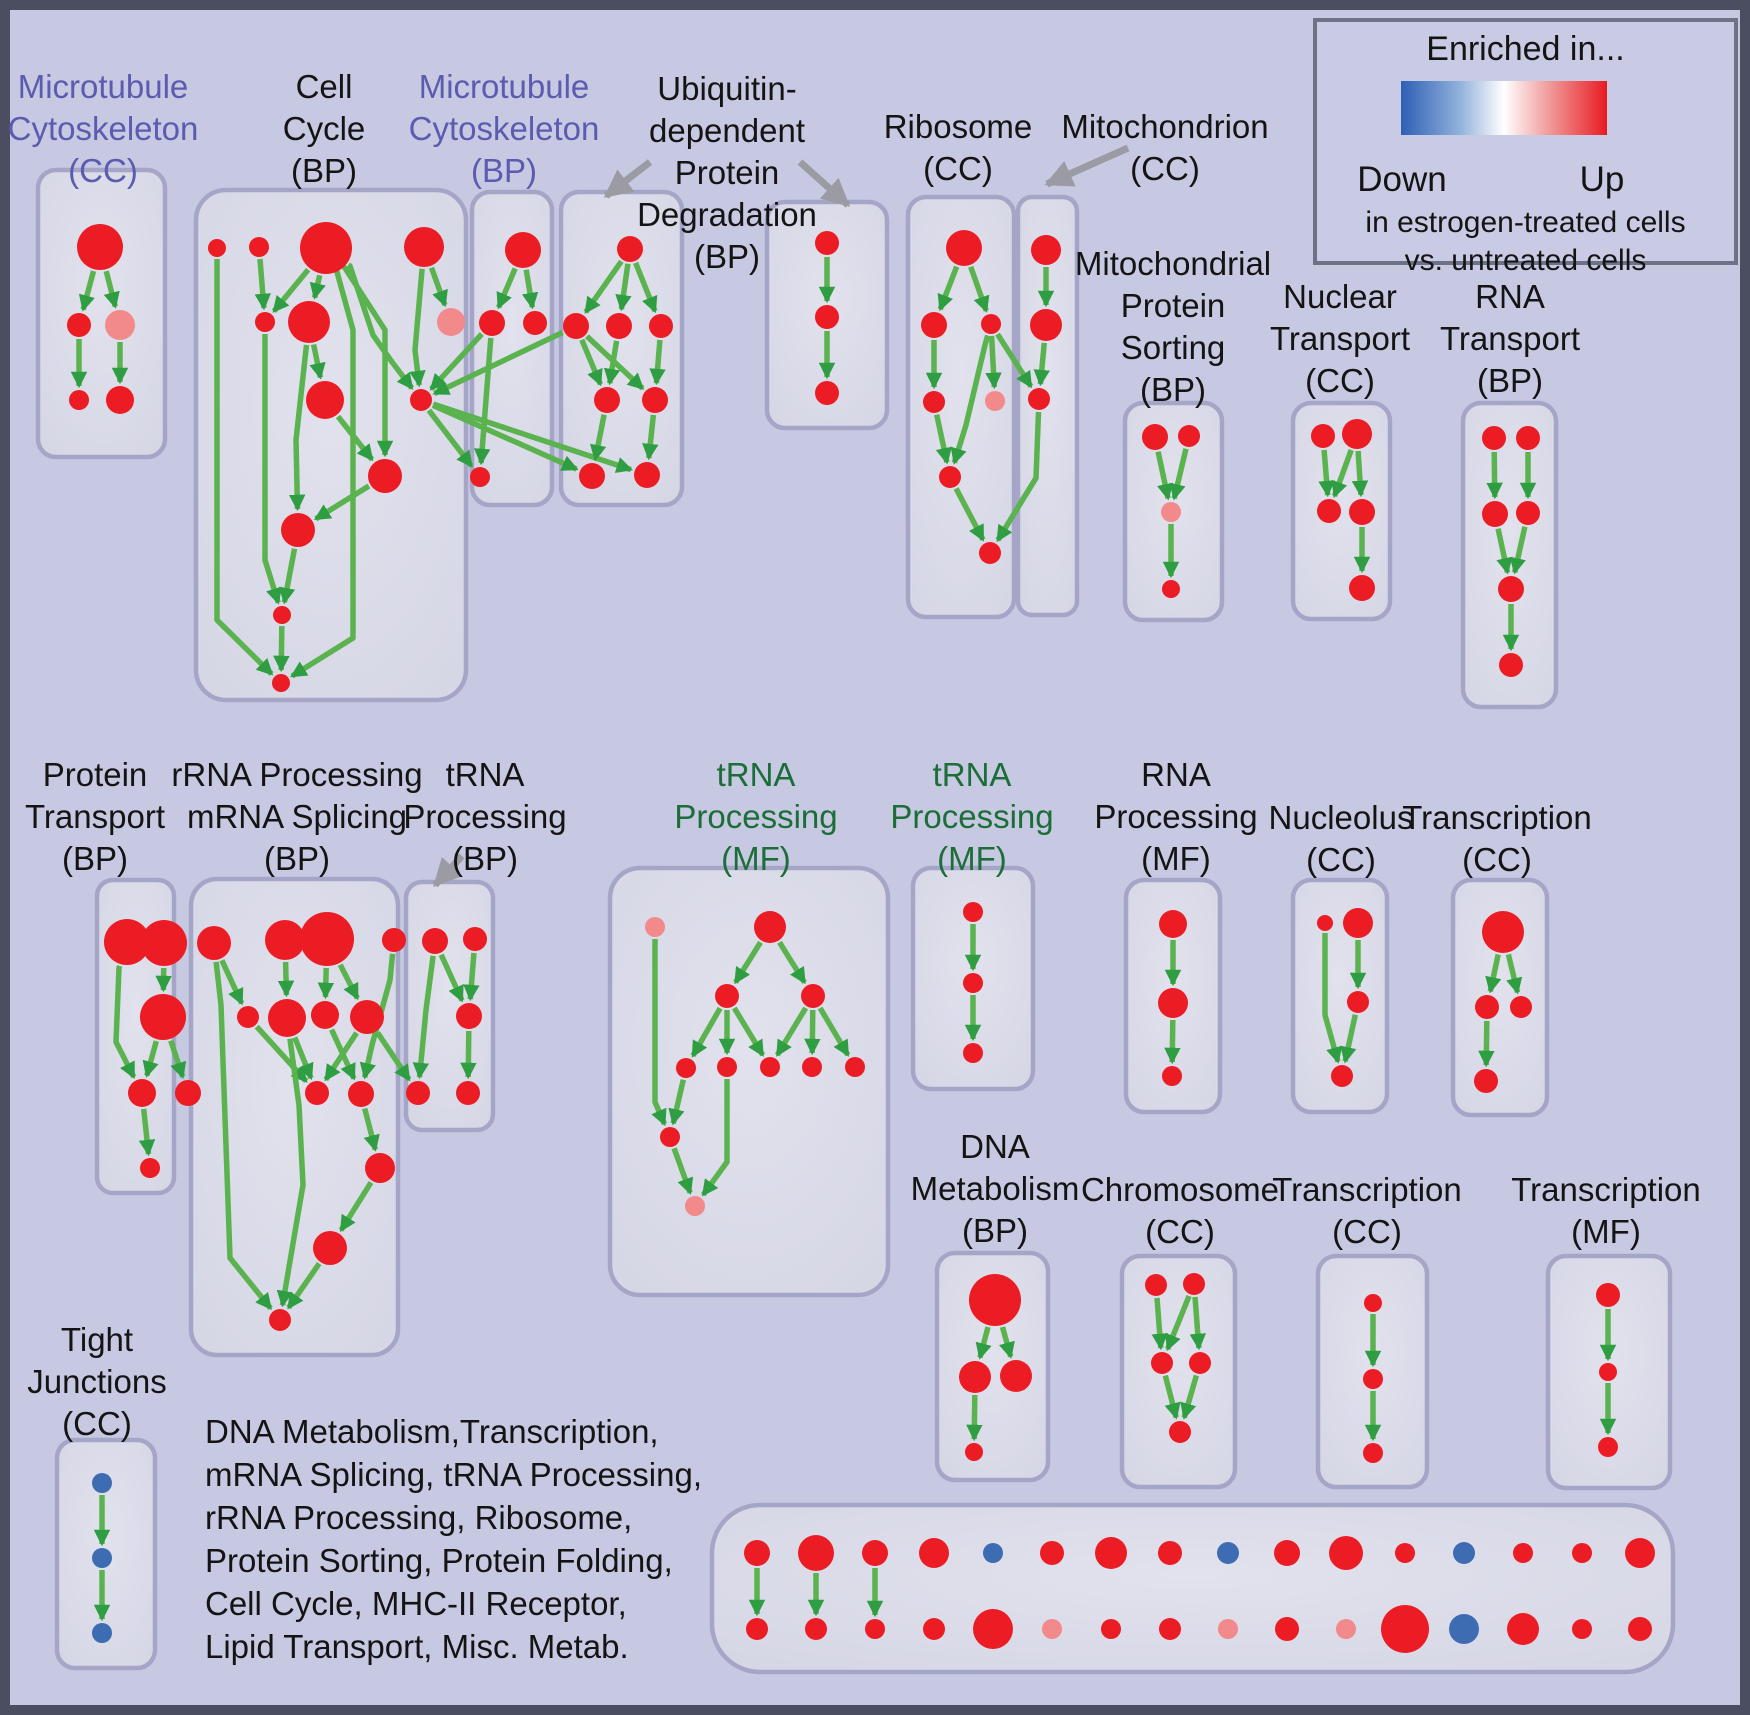 The image size is (1750, 1715). Describe the element at coordinates (1486, 1081) in the screenshot. I see `gene-node-tc2.b` at that location.